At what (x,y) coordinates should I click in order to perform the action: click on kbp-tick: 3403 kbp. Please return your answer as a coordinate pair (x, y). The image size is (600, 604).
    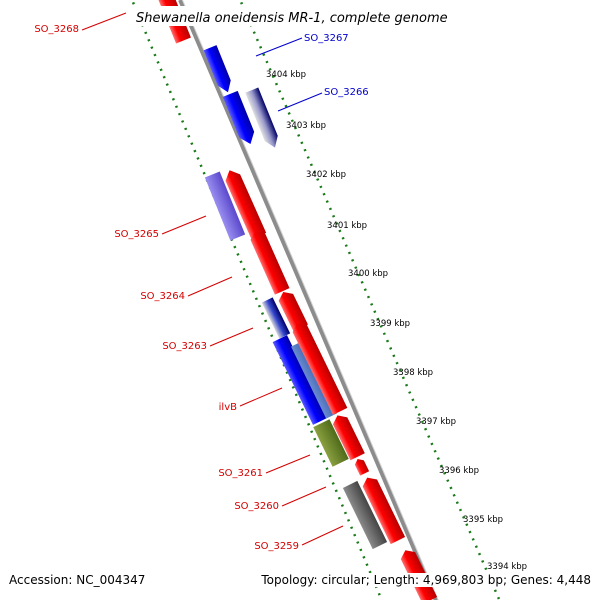
    Looking at the image, I should click on (306, 126).